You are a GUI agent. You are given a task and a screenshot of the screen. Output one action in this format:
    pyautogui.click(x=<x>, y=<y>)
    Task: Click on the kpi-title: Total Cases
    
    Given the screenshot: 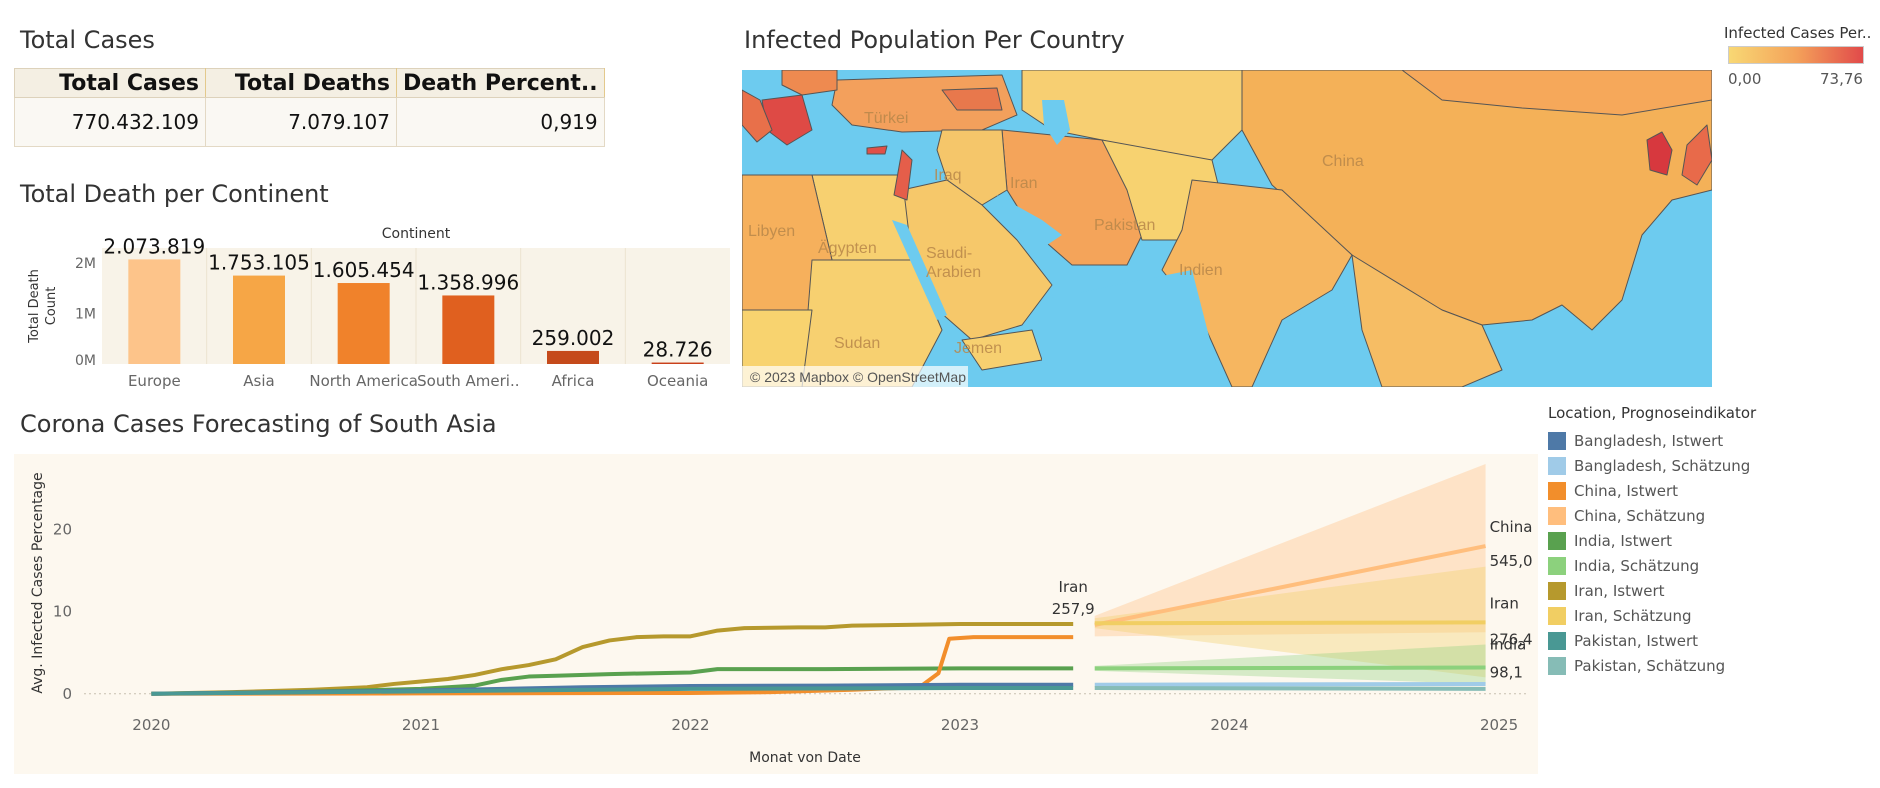 What is the action you would take?
    pyautogui.click(x=87, y=40)
    